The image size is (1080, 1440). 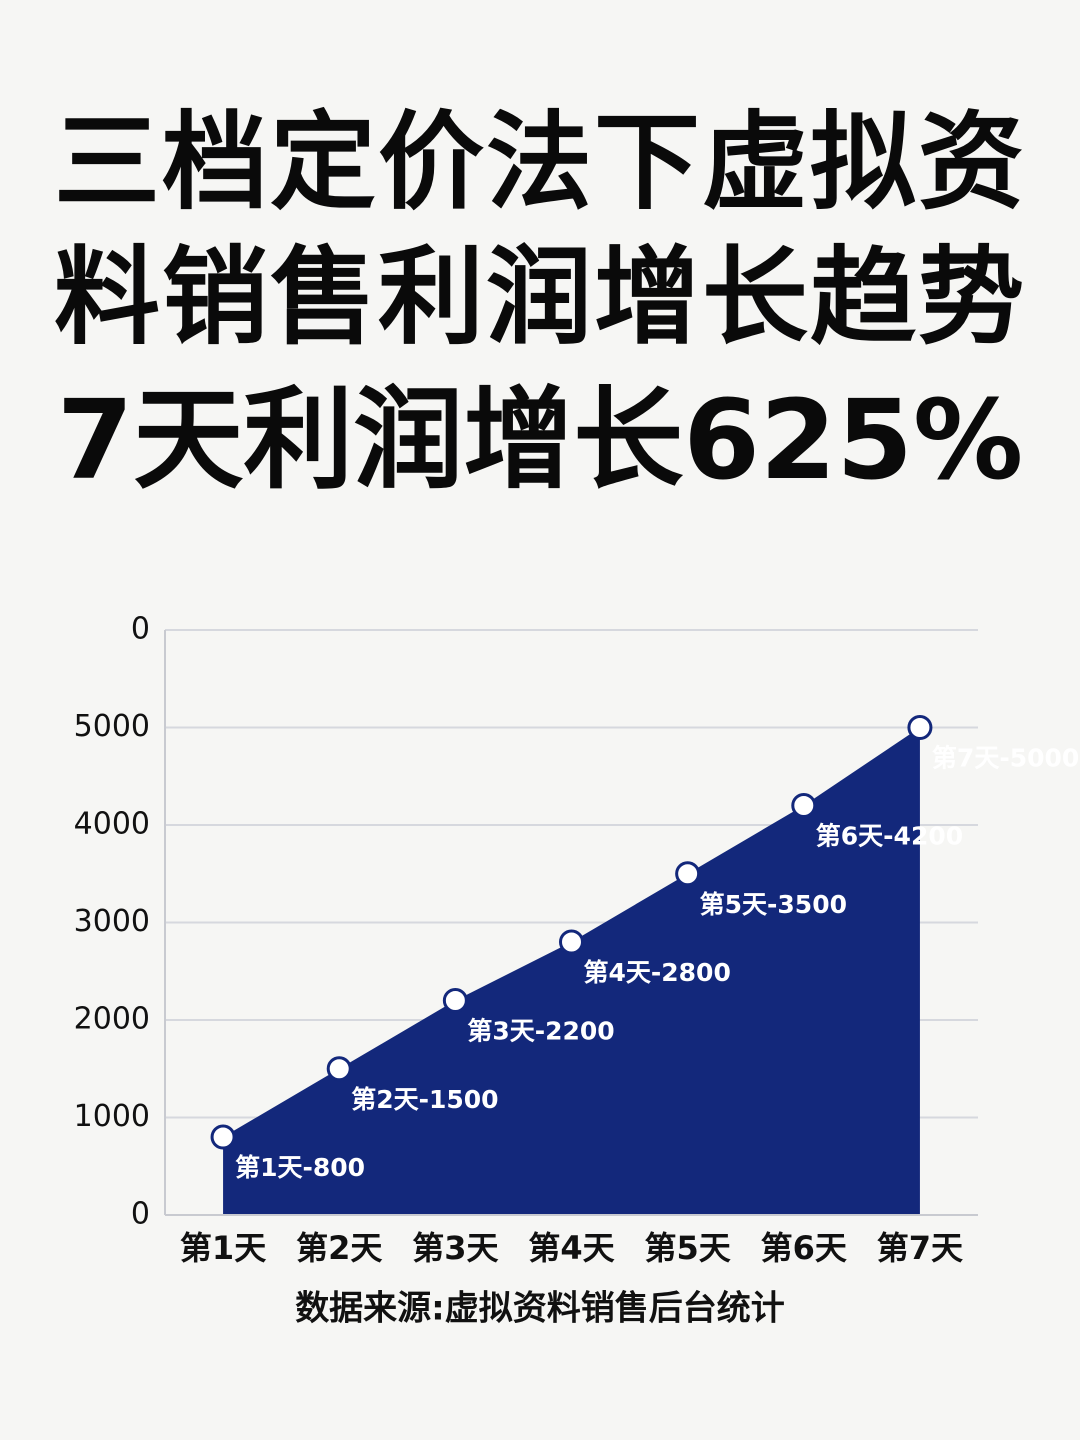 I want to click on x-tick-label: 第3天, so click(x=455, y=1248).